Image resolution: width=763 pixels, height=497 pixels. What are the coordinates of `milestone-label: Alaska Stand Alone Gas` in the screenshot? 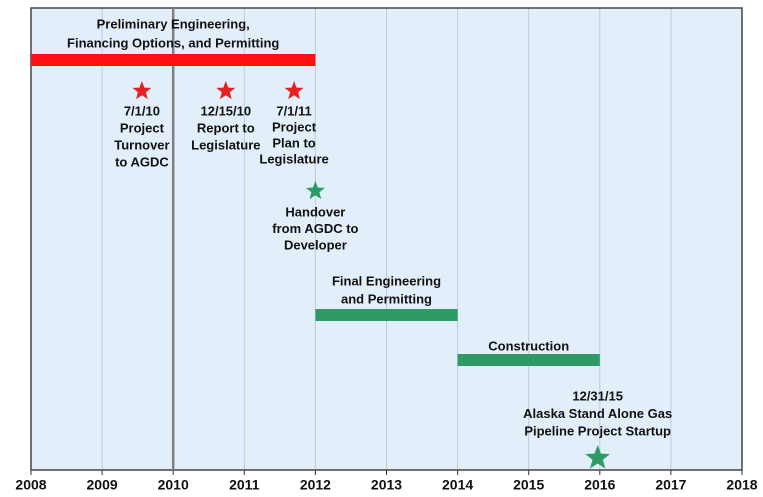 It's located at (597, 413).